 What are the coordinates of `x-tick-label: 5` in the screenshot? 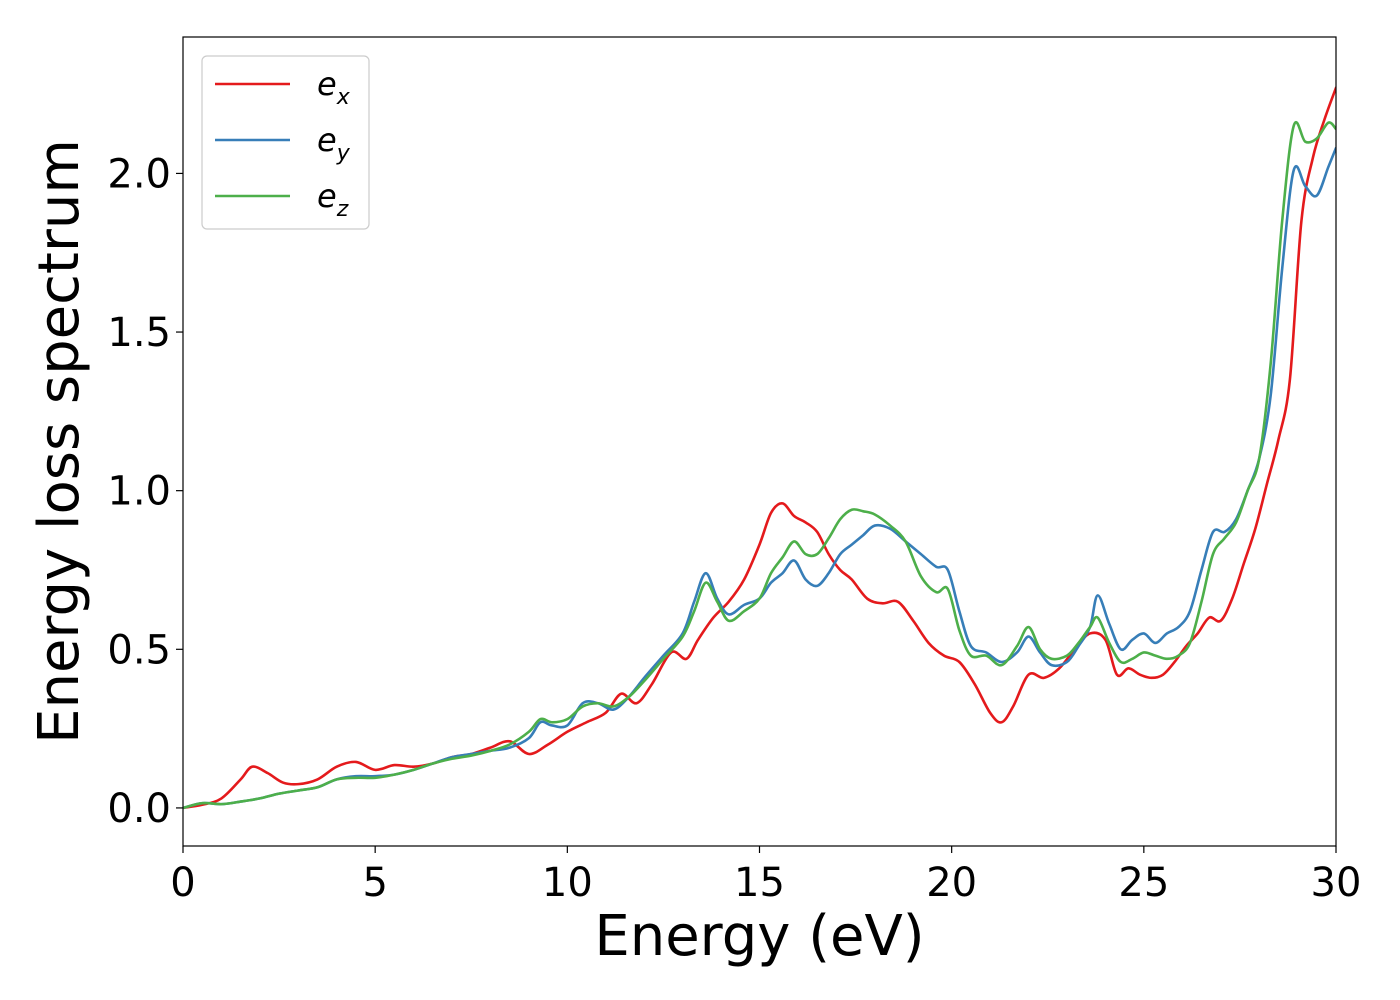 It's located at (374, 883).